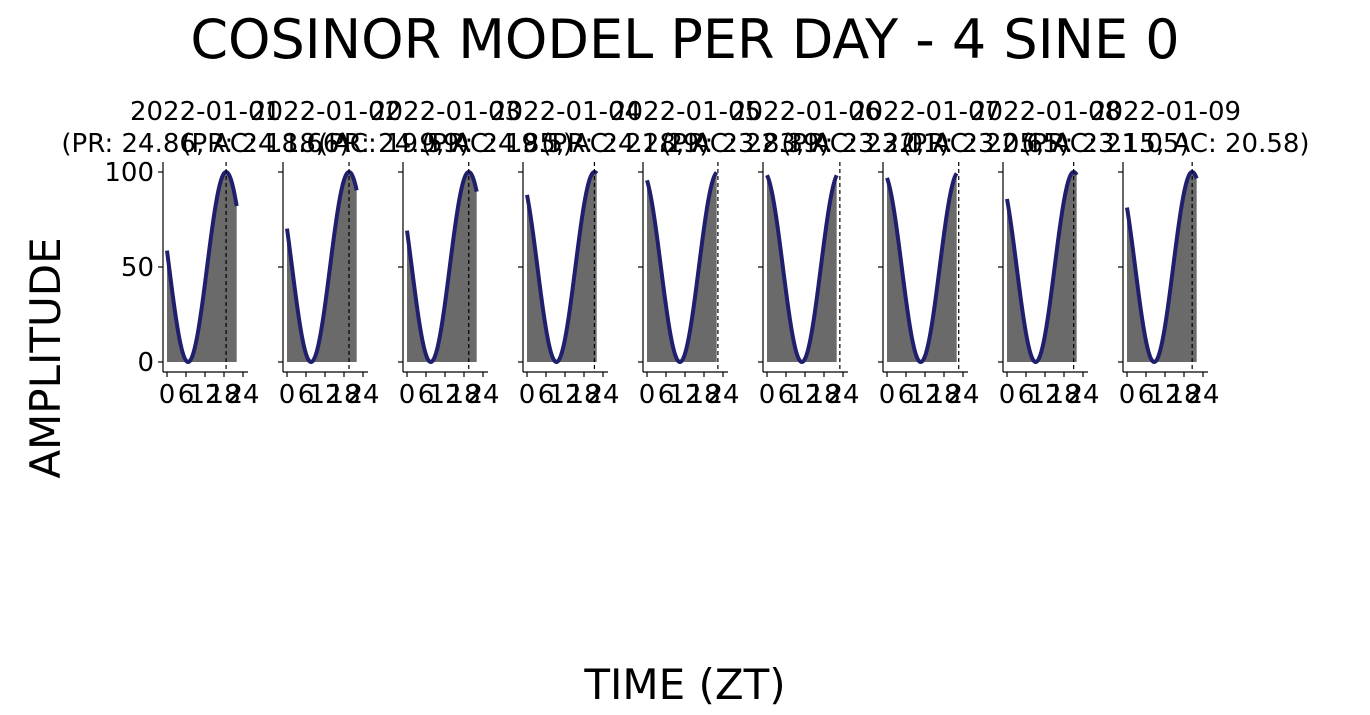 Image resolution: width=1370 pixels, height=715 pixels. What do you see at coordinates (1045, 144) in the screenshot?
I see `panel-params-2022-01-08: (PR: 23.05, AC: 21.05)` at bounding box center [1045, 144].